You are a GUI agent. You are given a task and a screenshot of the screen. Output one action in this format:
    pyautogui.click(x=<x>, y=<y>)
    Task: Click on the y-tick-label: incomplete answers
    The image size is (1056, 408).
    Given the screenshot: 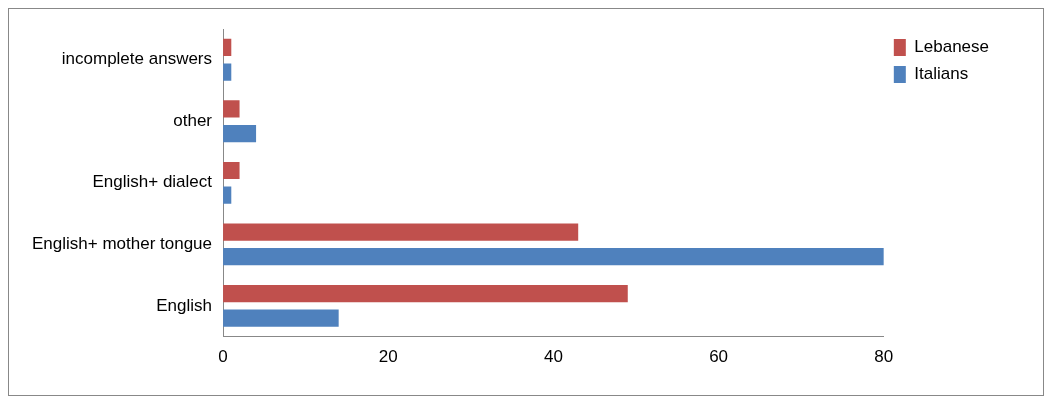 What is the action you would take?
    pyautogui.click(x=137, y=59)
    